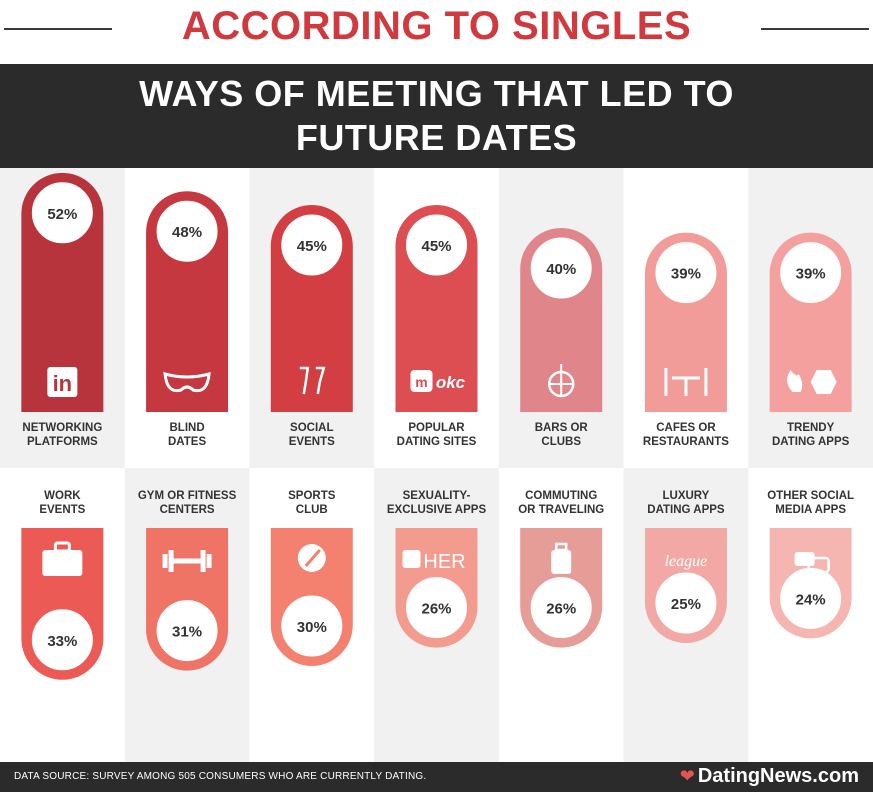 The image size is (873, 792). What do you see at coordinates (823, 382) in the screenshot?
I see `bumble-icon` at bounding box center [823, 382].